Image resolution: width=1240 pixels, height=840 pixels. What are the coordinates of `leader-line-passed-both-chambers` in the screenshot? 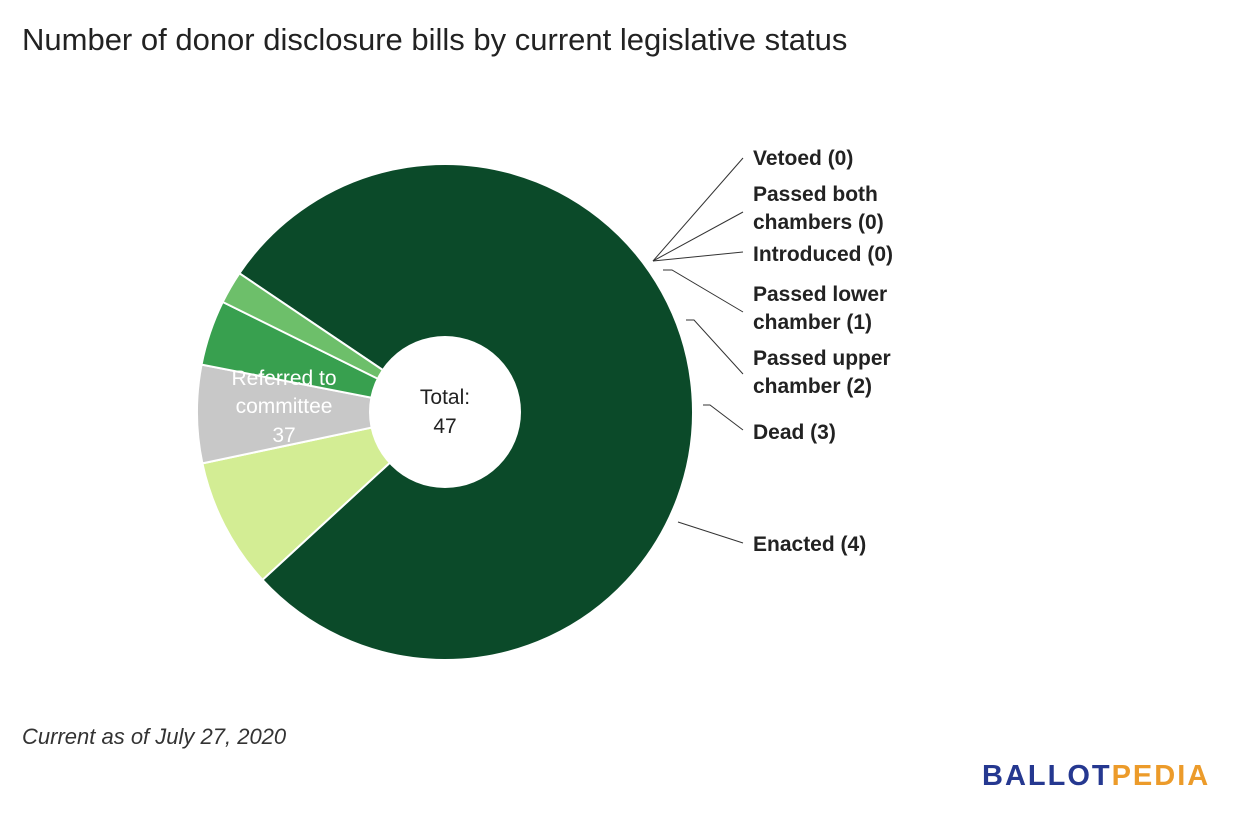 It's located at (698, 236).